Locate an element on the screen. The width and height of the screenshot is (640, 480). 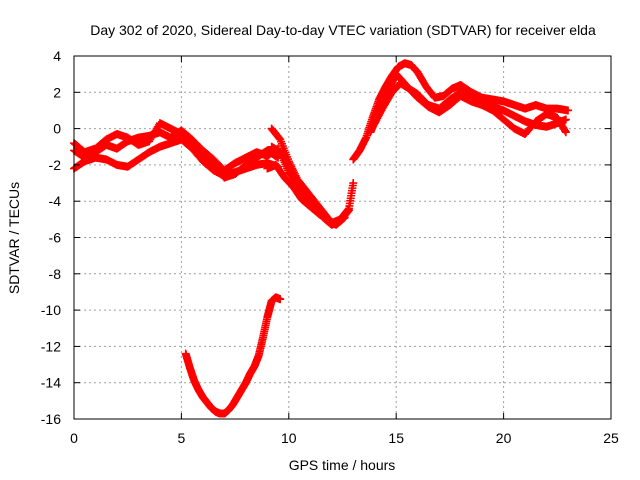
x-tick-label: 0 is located at coordinates (74, 438).